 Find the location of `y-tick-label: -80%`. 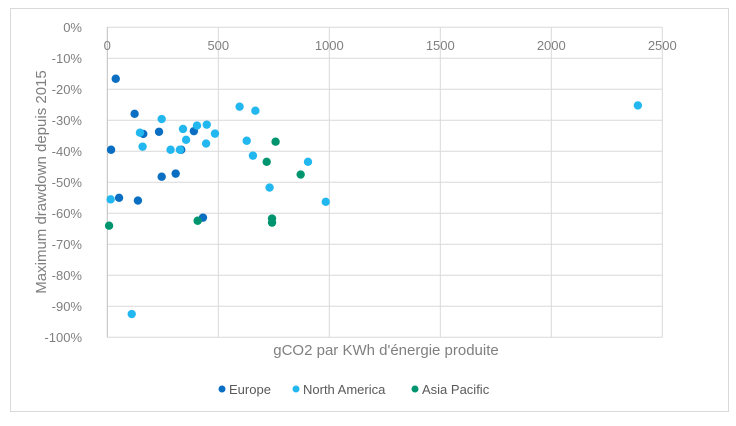

y-tick-label: -80% is located at coordinates (67, 275).